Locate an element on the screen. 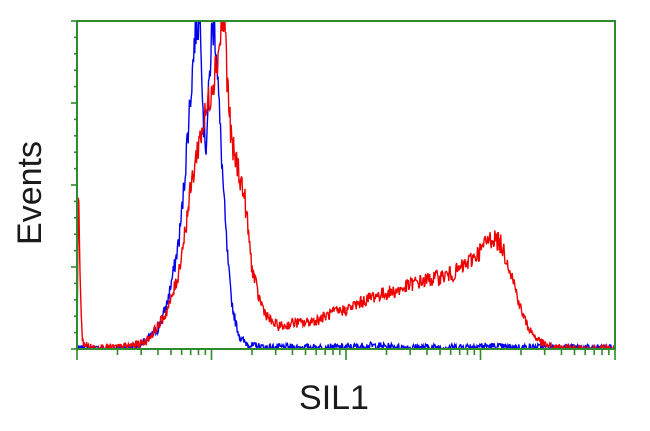 The image size is (650, 431). y-axis-label: Events is located at coordinates (30, 193).